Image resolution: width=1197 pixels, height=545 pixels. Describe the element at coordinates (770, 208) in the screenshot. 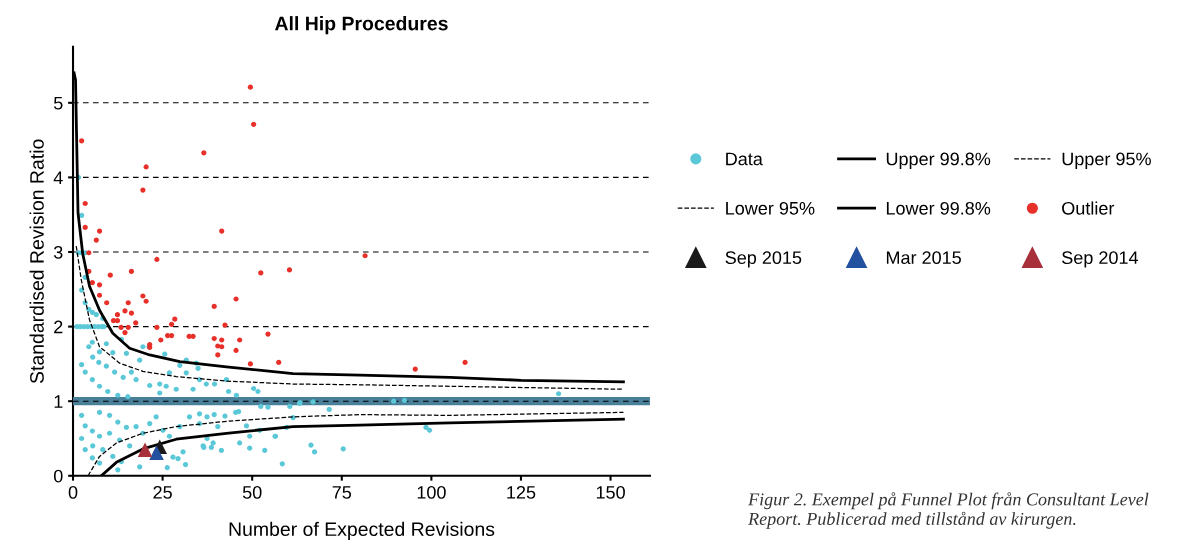

I see `legend-label: Lower 95%` at that location.